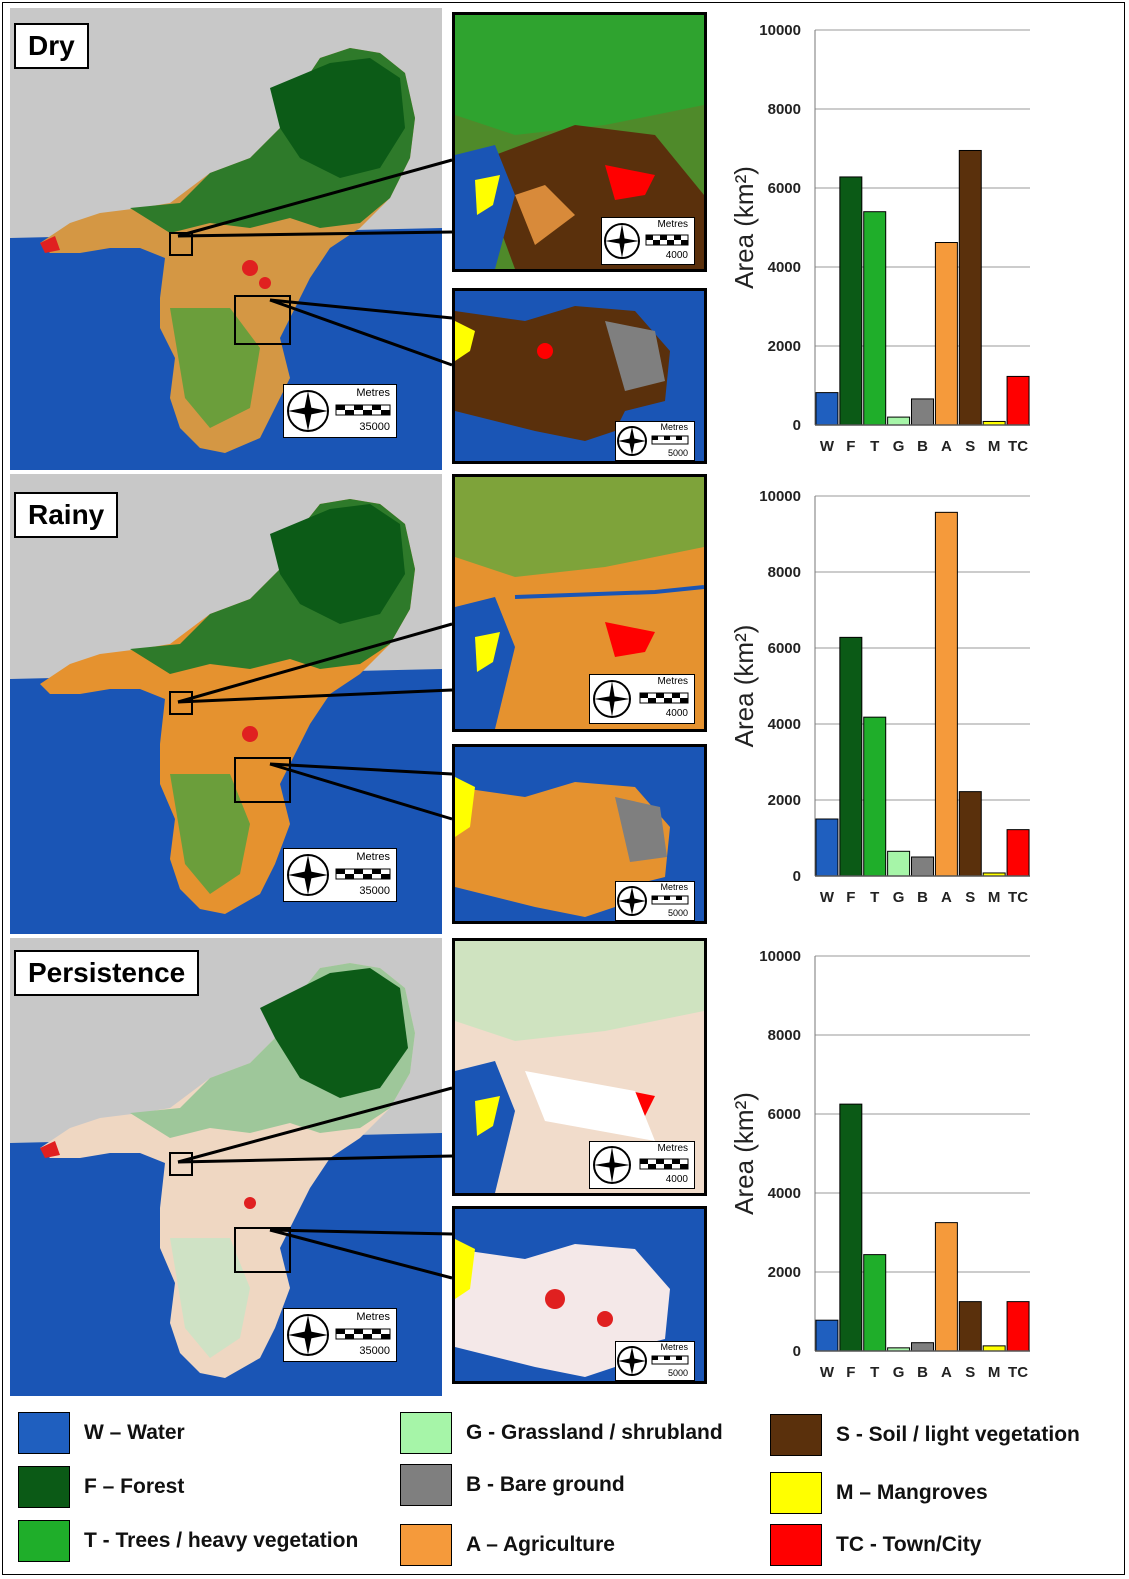 This screenshot has width=1129, height=1579. What do you see at coordinates (946, 446) in the screenshot?
I see `x-tick-label: A` at bounding box center [946, 446].